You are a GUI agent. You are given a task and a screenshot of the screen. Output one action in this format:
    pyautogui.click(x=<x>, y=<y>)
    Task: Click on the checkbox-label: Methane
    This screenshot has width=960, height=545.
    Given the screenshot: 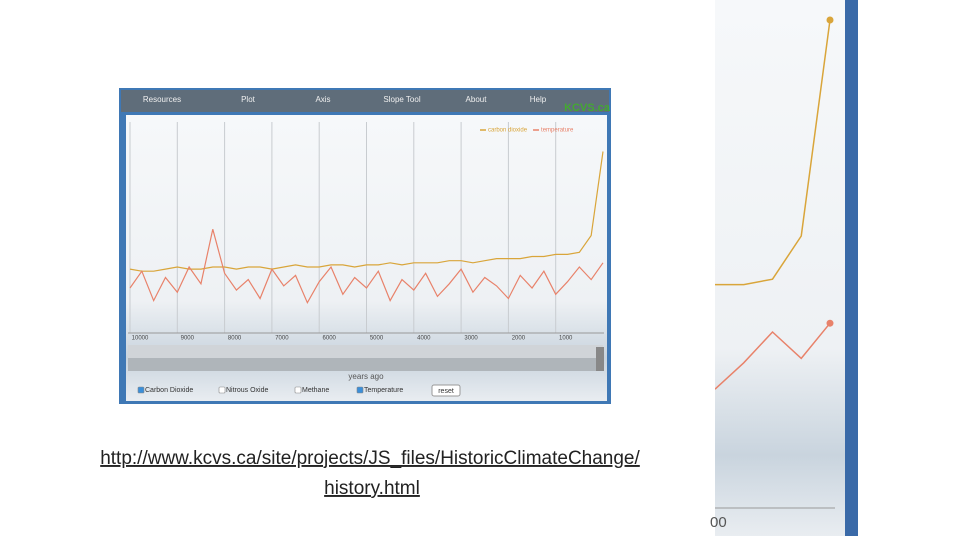 What is the action you would take?
    pyautogui.click(x=315, y=390)
    